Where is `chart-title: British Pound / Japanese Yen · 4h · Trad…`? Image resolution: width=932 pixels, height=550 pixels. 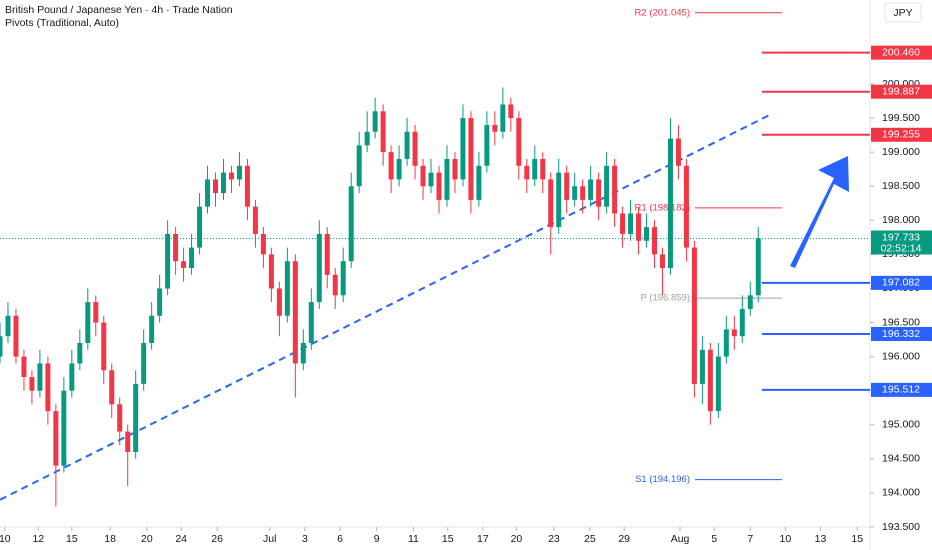 chart-title: British Pound / Japanese Yen · 4h · Trad… is located at coordinates (119, 10).